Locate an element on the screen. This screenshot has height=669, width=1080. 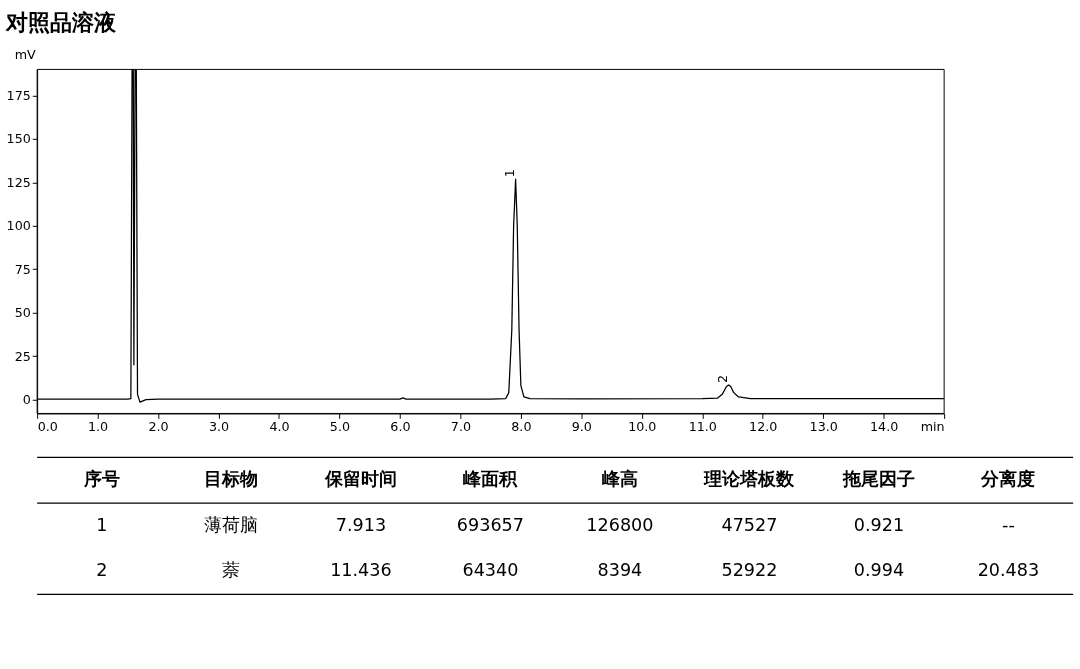
text: 20.483 is located at coordinates (1008, 570).